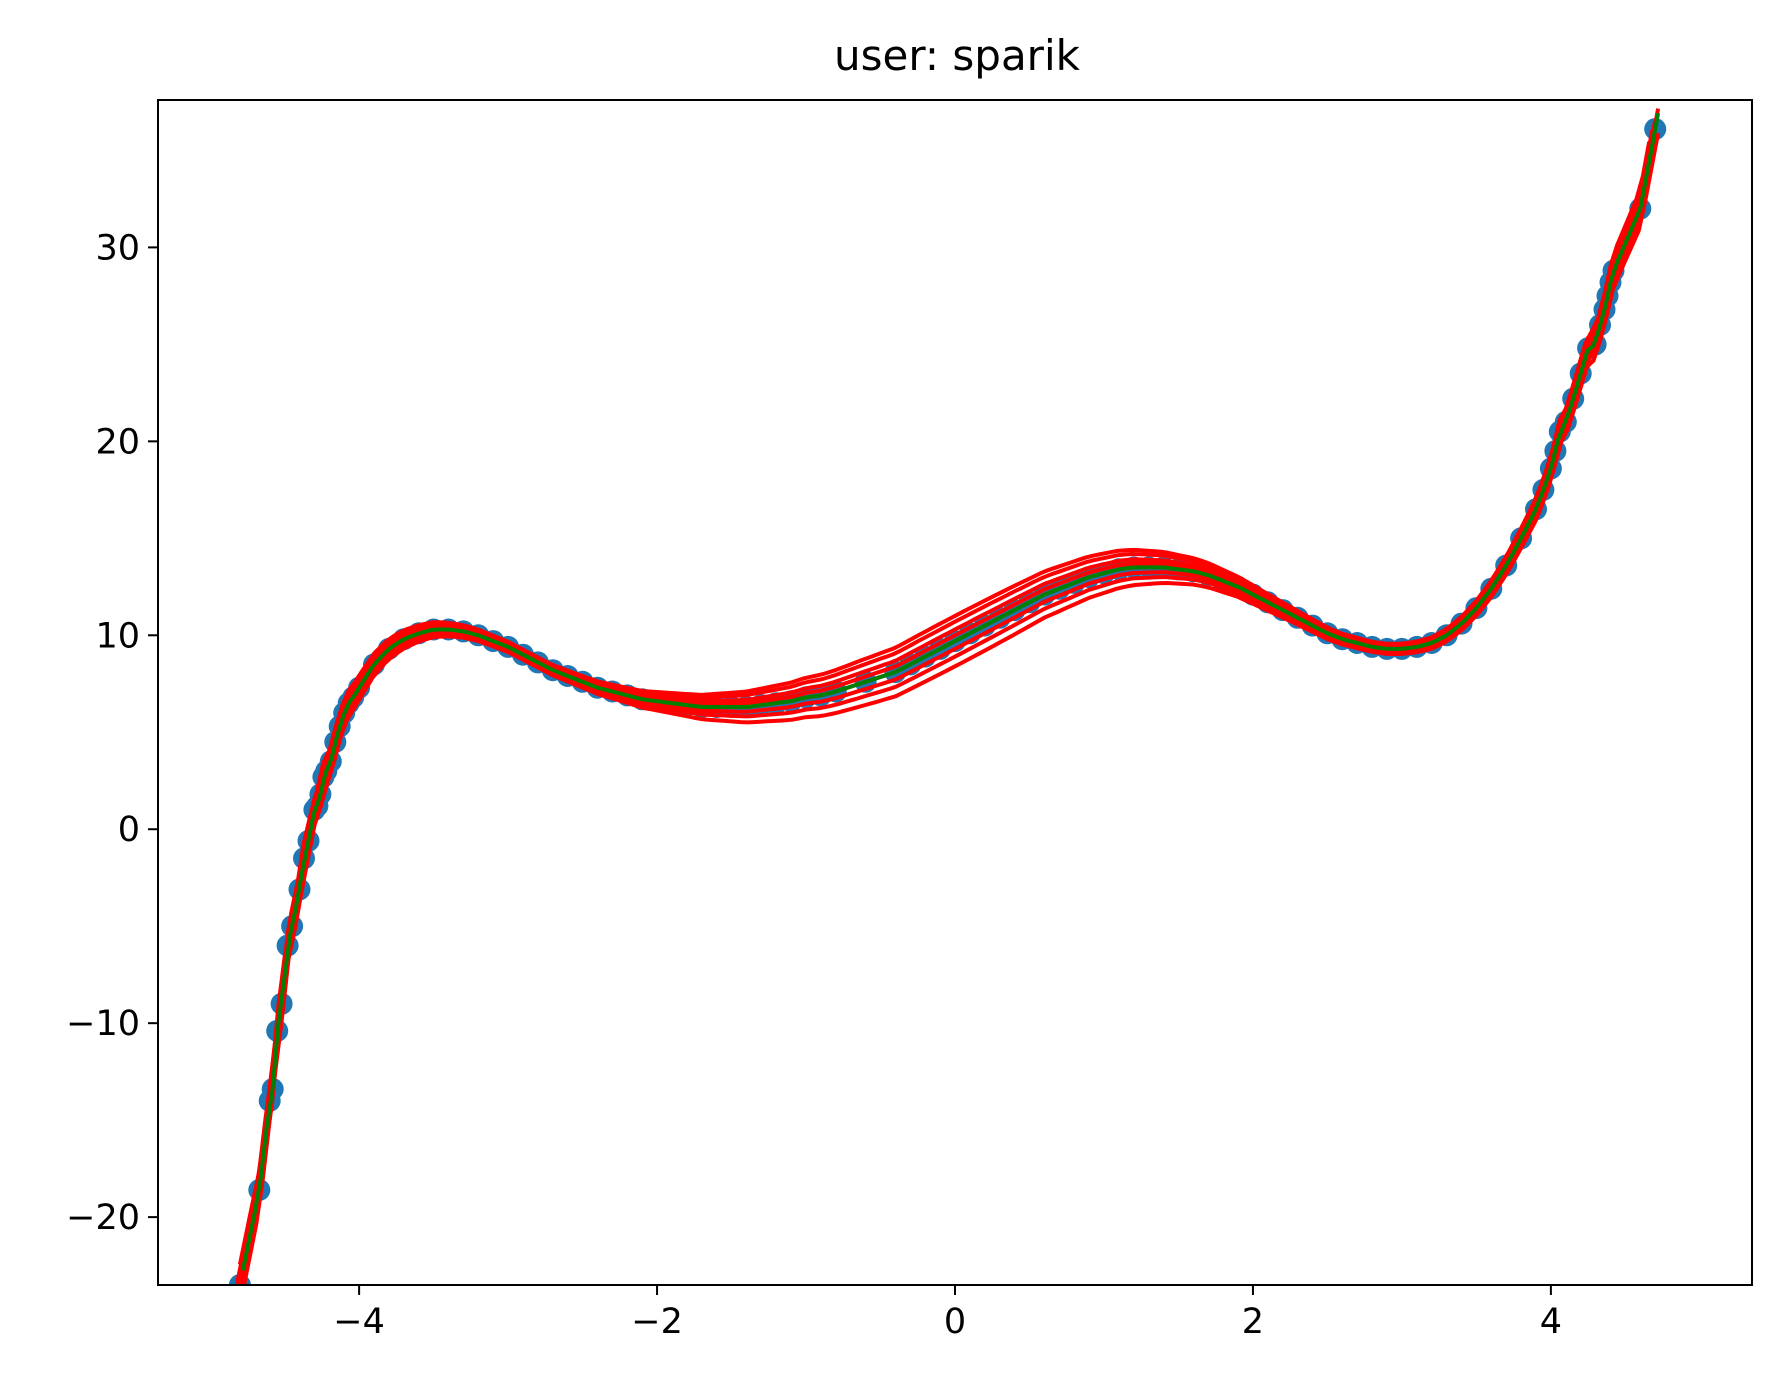 The width and height of the screenshot is (1779, 1388). Describe the element at coordinates (359, 1322) in the screenshot. I see `x-tick-label: −4` at that location.